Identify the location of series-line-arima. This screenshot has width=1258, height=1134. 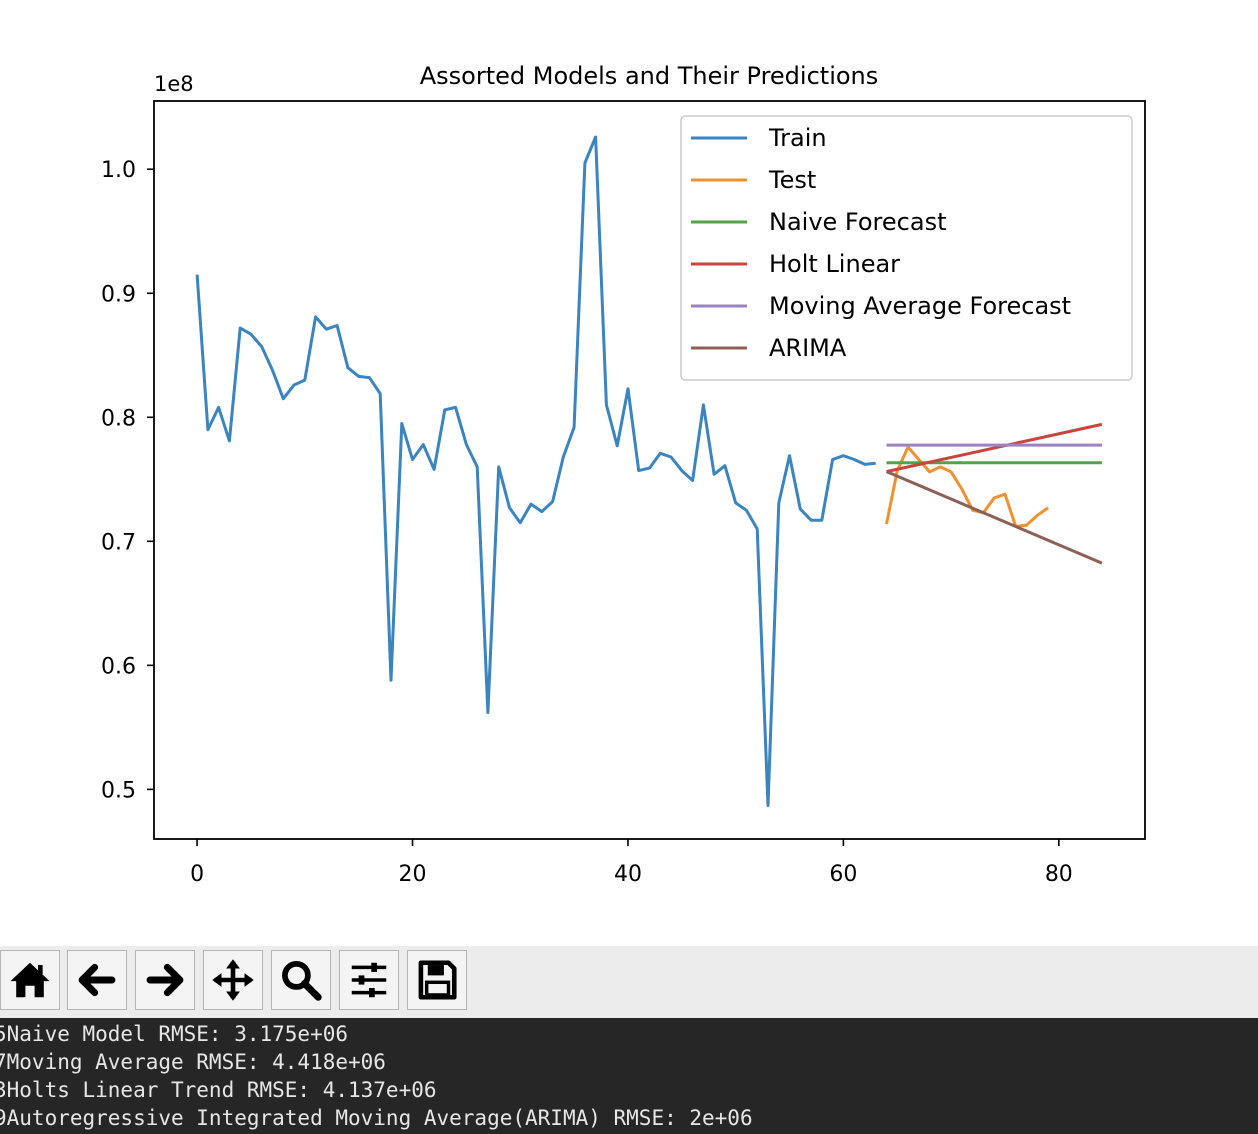
(994, 517).